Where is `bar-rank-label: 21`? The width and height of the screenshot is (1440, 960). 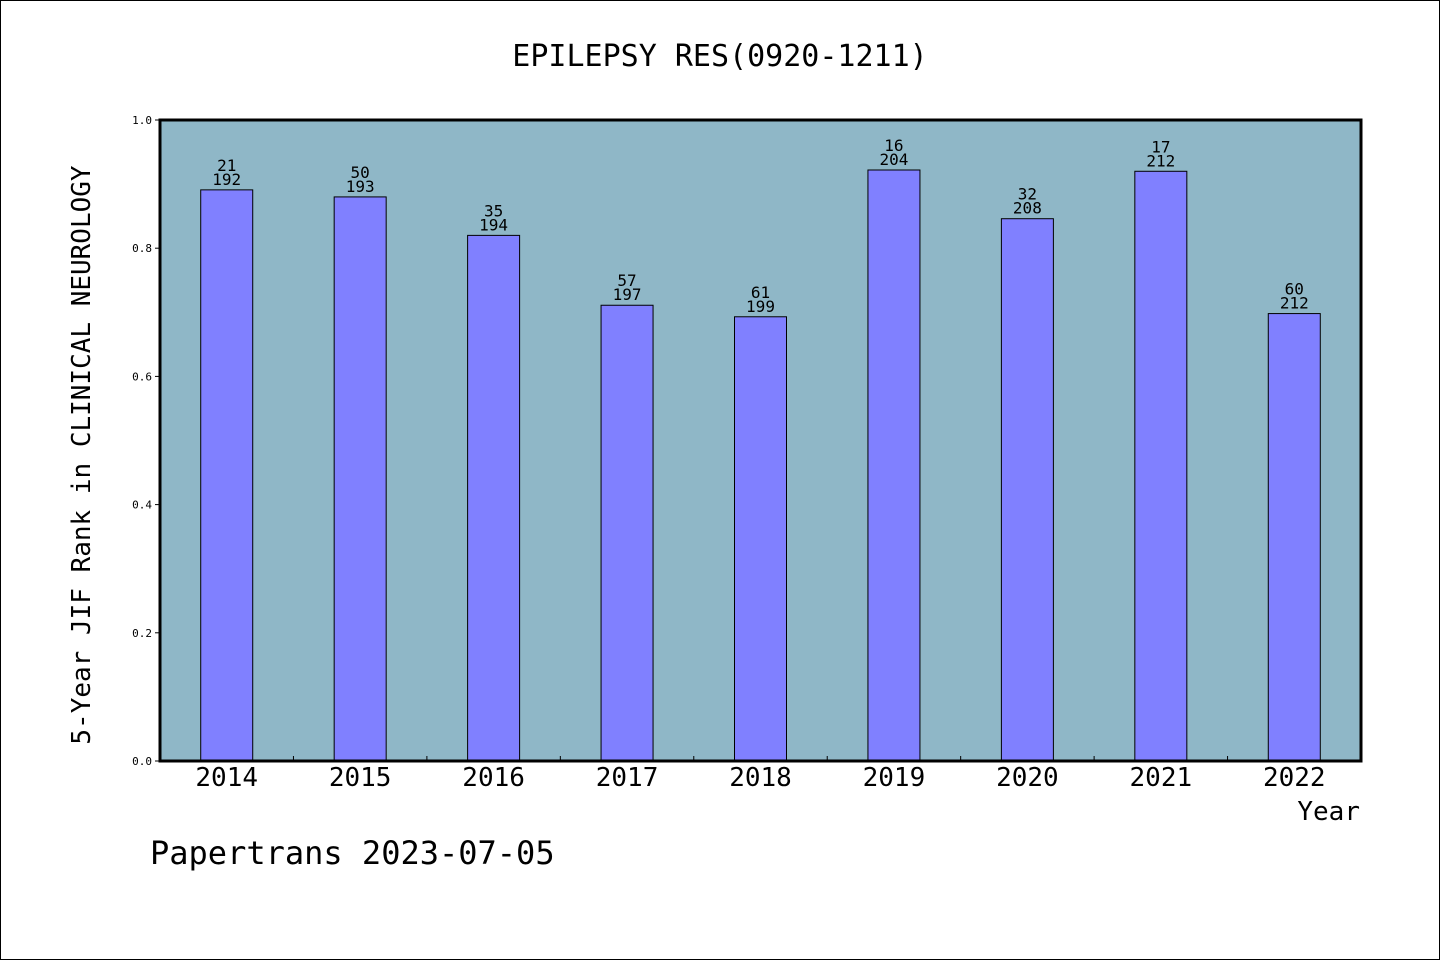
bar-rank-label: 21 is located at coordinates (226, 165).